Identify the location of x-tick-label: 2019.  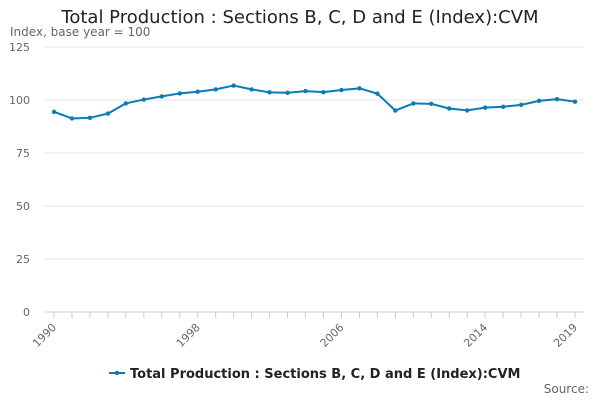
(565, 335).